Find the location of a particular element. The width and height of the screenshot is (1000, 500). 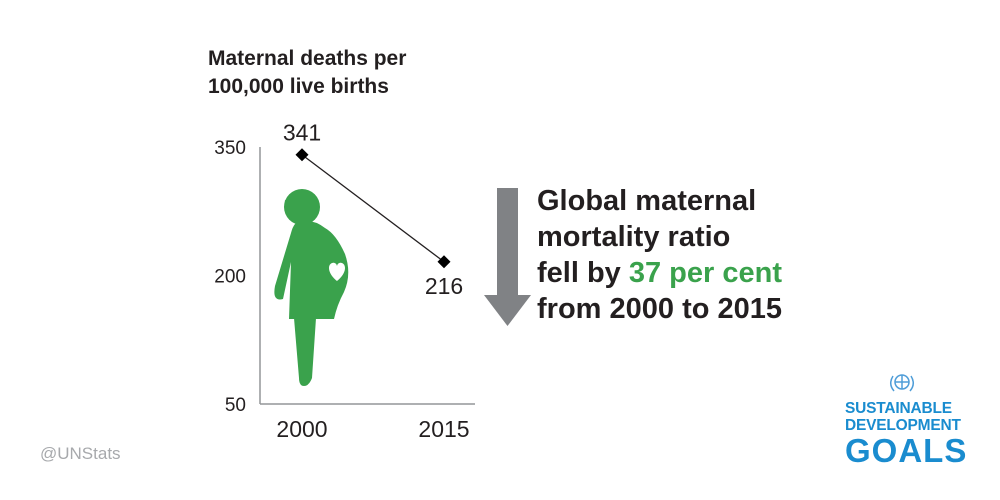

sdg-logo-line-1: SUSTAINABLE is located at coordinates (898, 408).